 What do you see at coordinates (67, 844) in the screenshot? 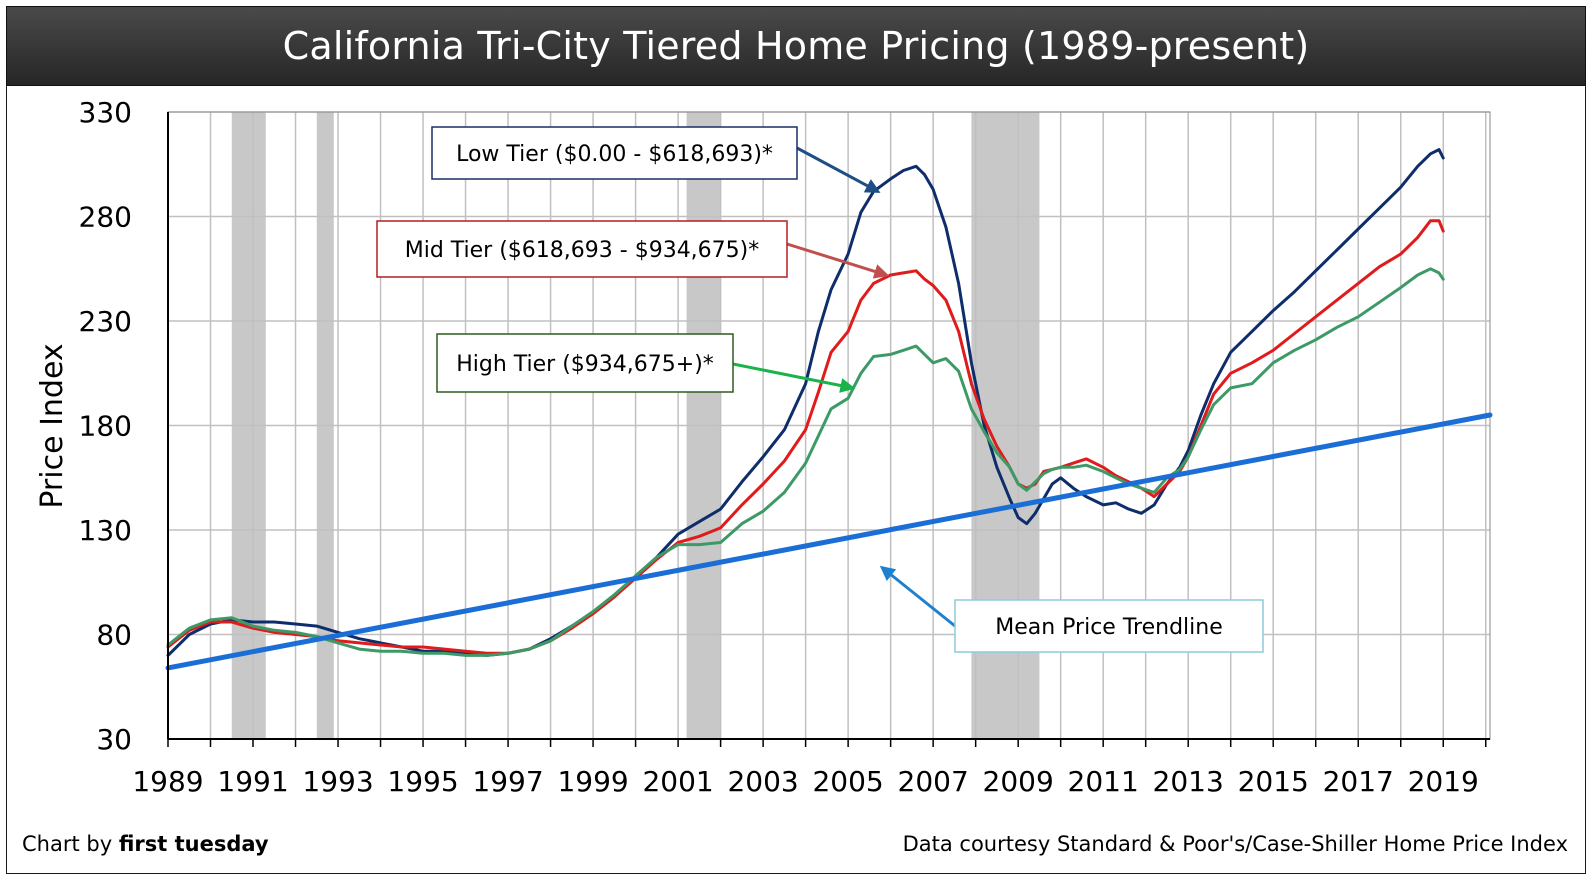
I see `footer-credit-prefix: Chart by` at bounding box center [67, 844].